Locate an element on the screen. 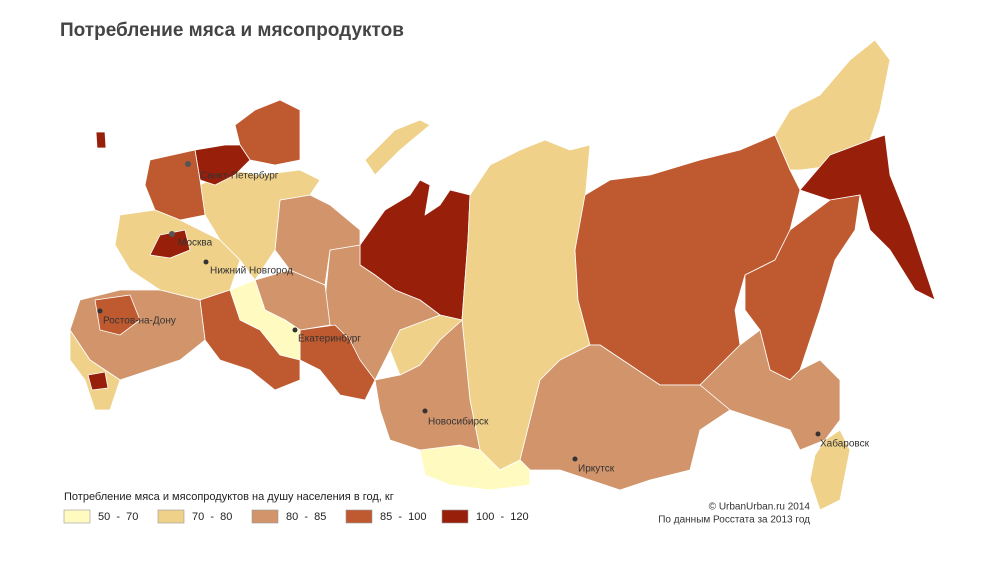 The width and height of the screenshot is (986, 564). city-label: Екатеринбург is located at coordinates (329, 339).